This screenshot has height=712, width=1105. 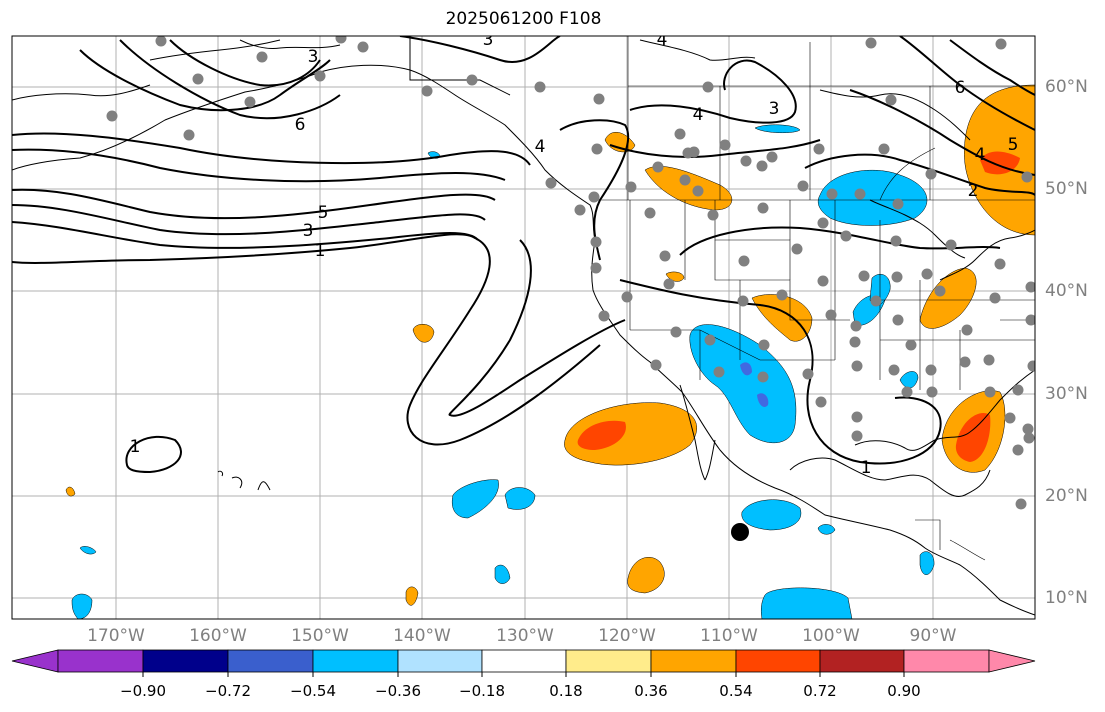 What do you see at coordinates (820, 691) in the screenshot?
I see `colorbar-tick-label: 0.72` at bounding box center [820, 691].